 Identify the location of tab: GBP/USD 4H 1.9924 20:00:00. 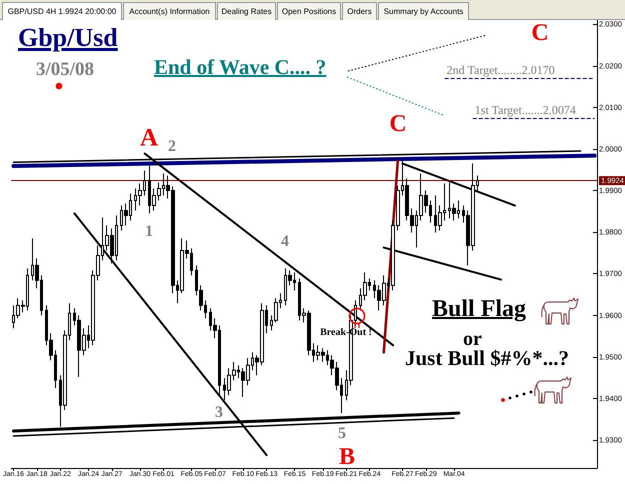
(62, 11).